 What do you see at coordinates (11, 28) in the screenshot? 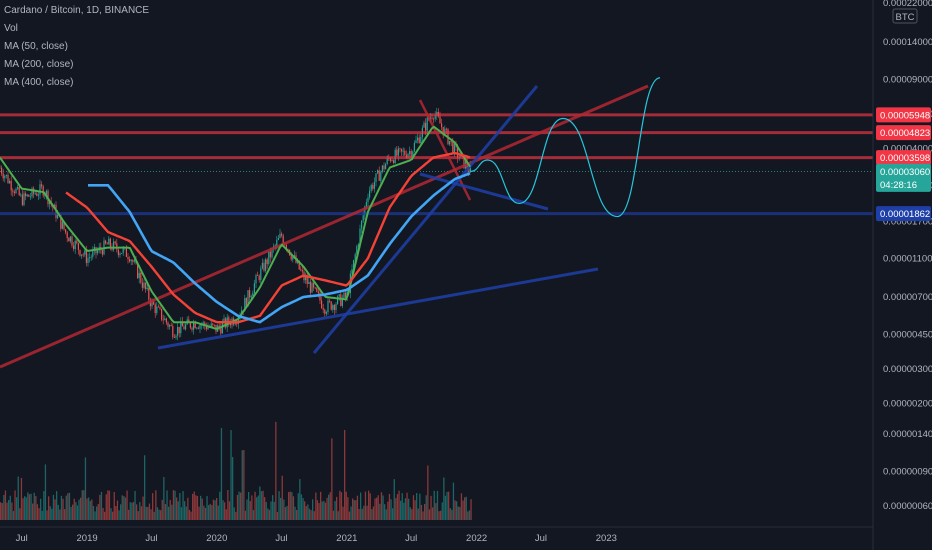
I see `indicator-vol: Vol` at bounding box center [11, 28].